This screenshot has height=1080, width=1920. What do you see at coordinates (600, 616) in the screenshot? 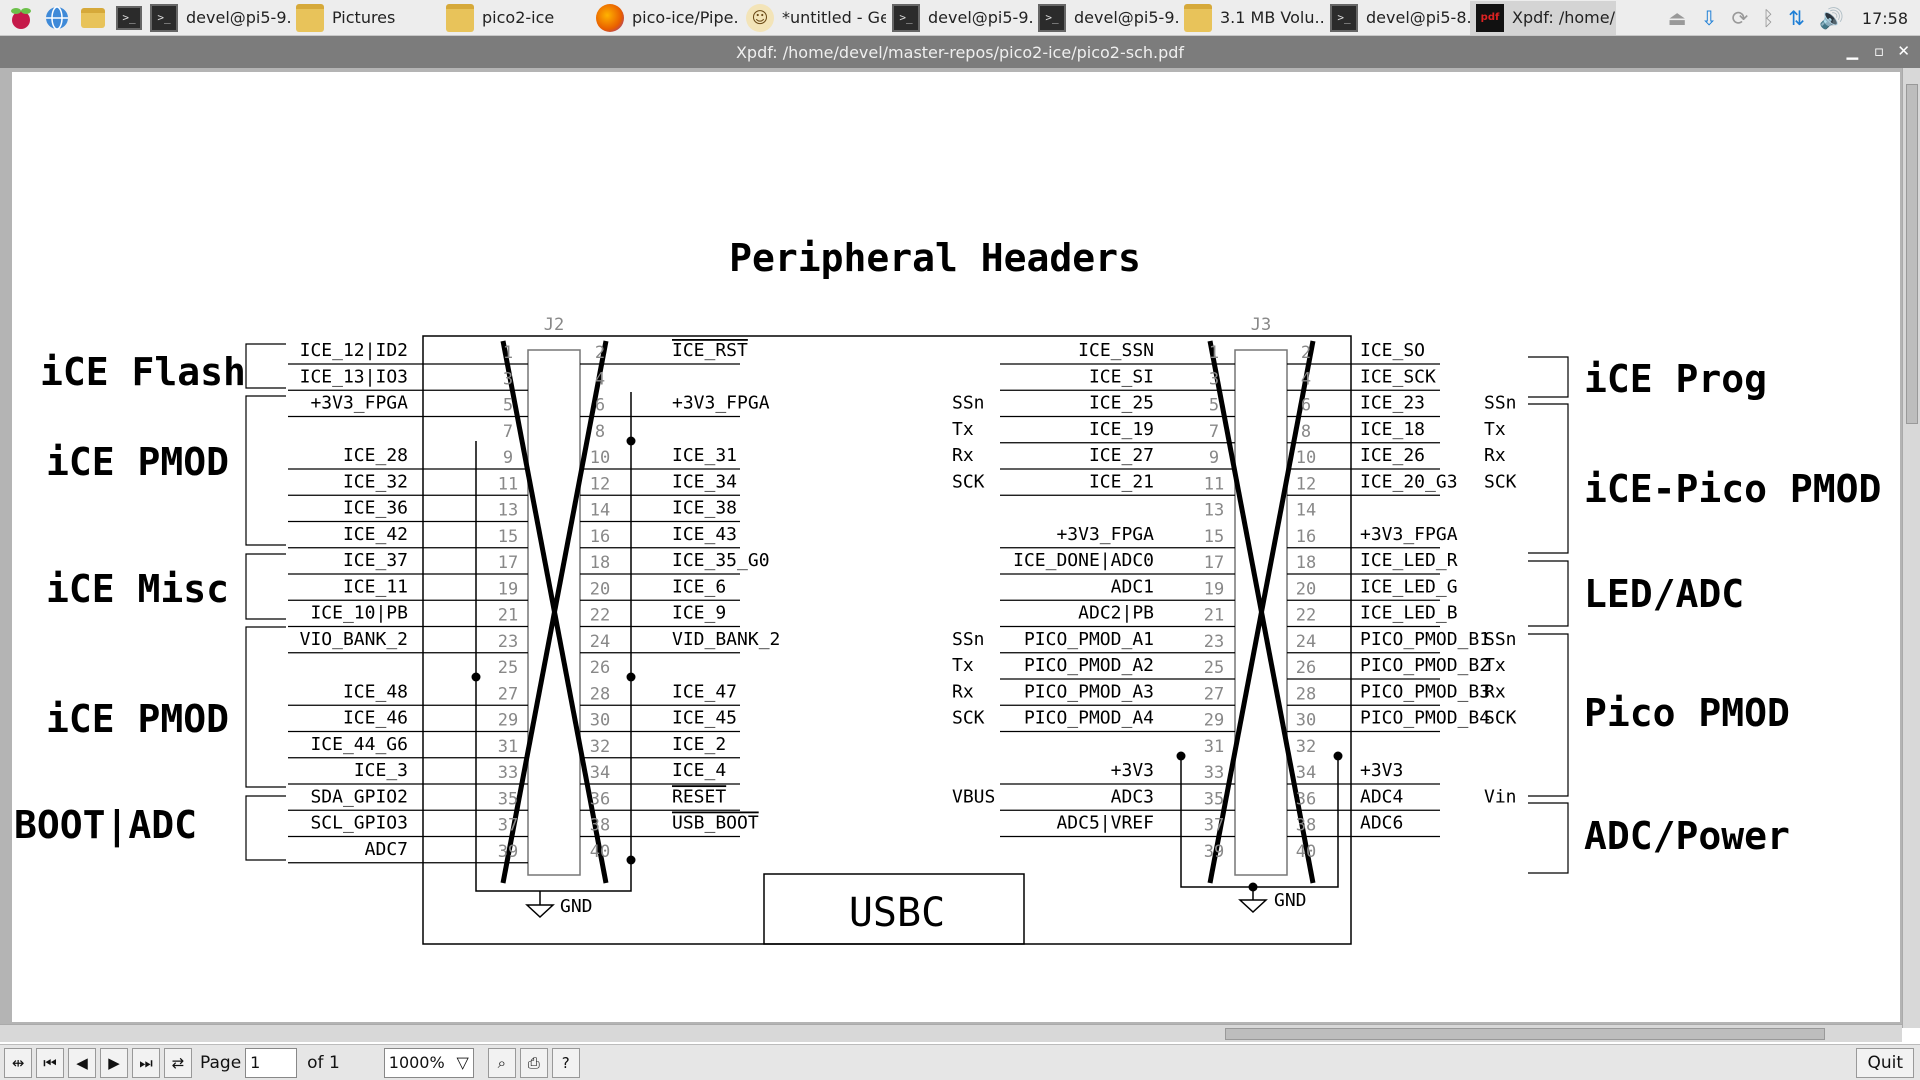
I see `pin-number: 22` at bounding box center [600, 616].